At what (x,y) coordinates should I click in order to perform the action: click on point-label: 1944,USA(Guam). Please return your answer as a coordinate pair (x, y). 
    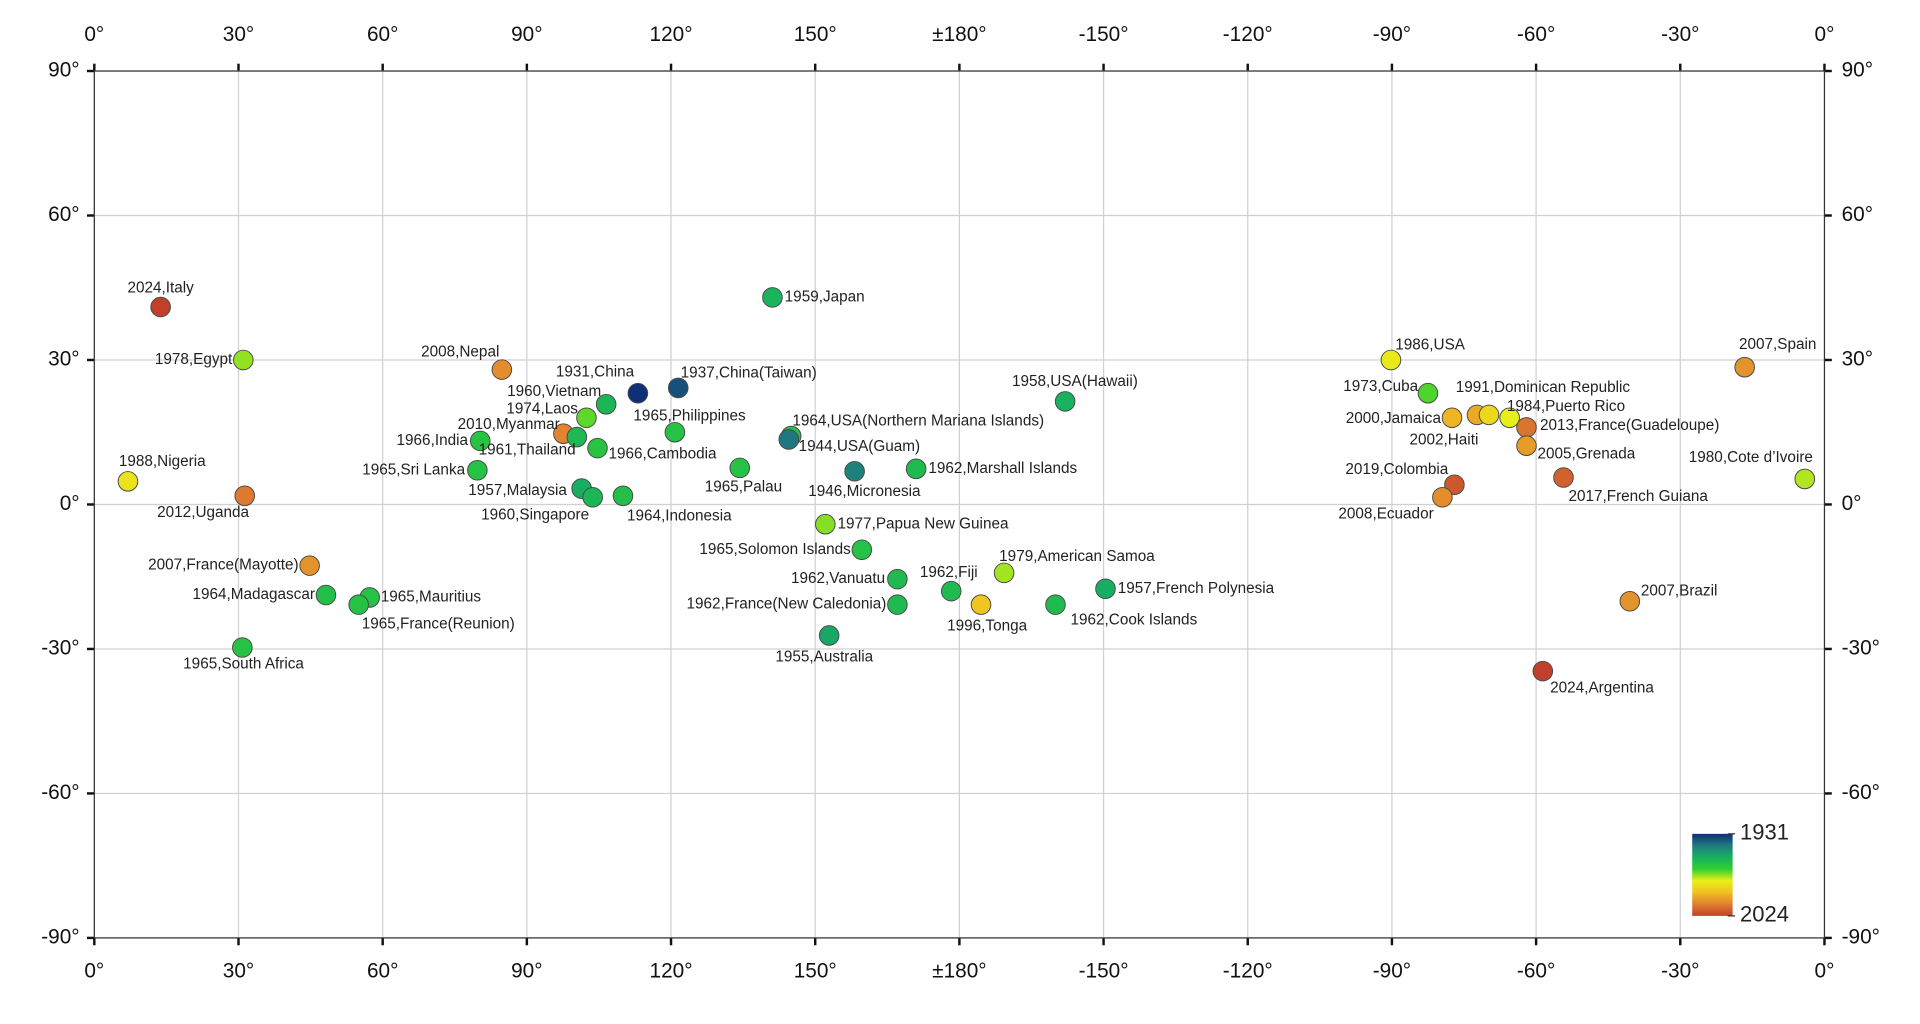
    Looking at the image, I should click on (860, 446).